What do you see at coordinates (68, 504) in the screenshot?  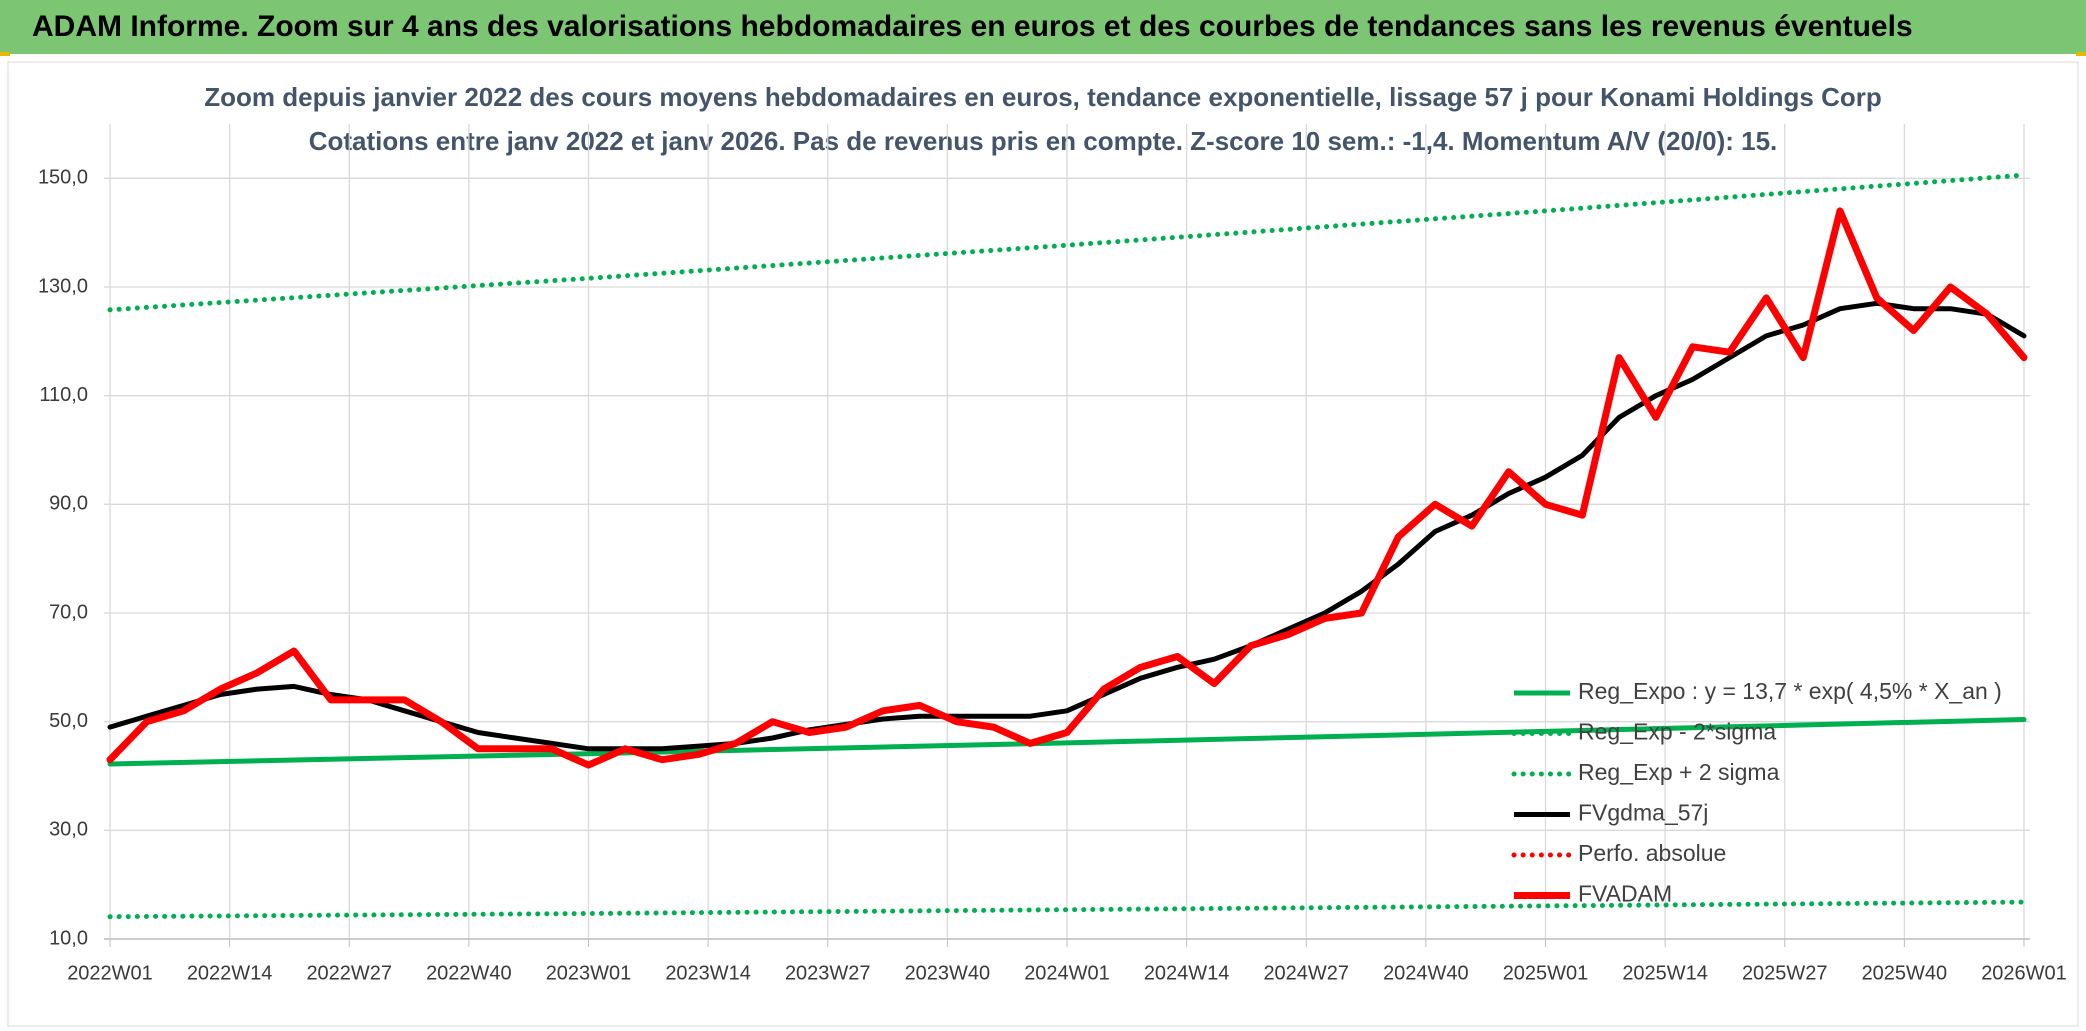 I see `y-tick-label: 90,0` at bounding box center [68, 504].